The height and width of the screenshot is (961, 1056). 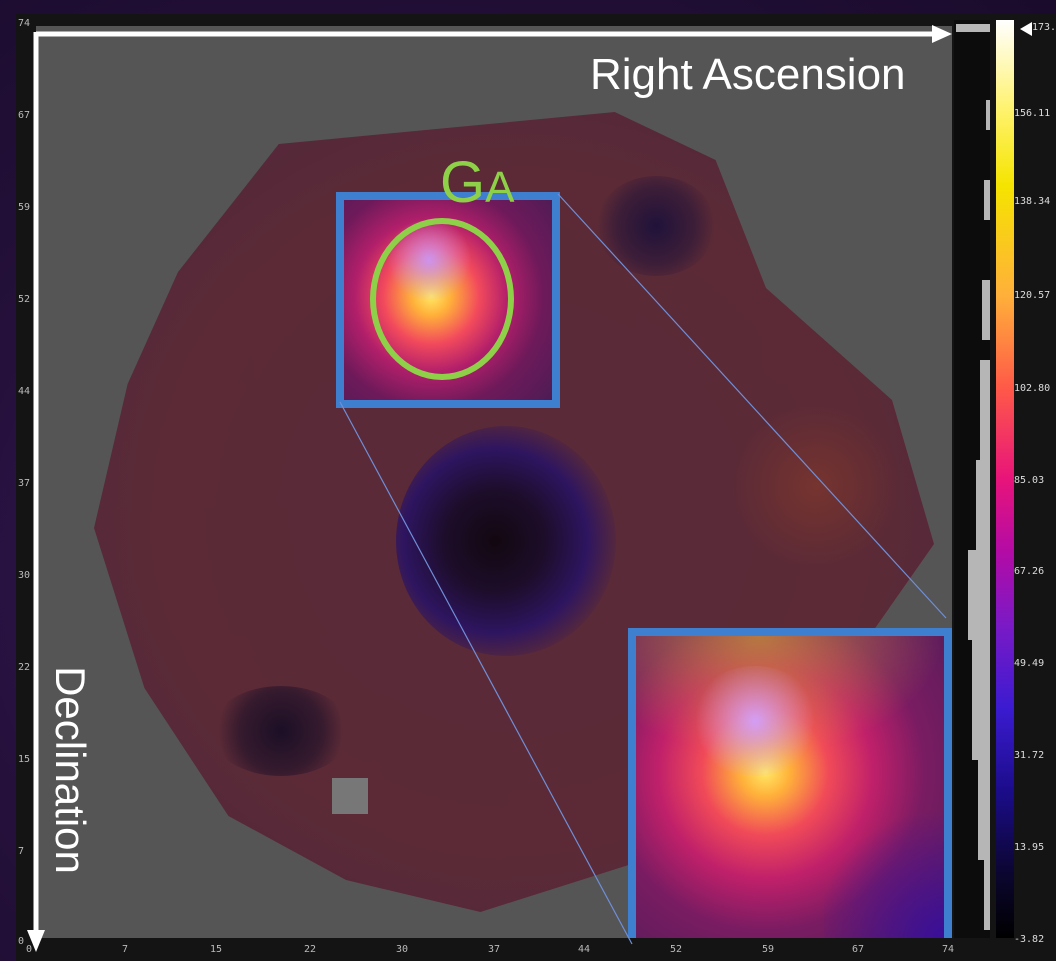 I want to click on y-tick-22: 22, so click(x=24, y=667).